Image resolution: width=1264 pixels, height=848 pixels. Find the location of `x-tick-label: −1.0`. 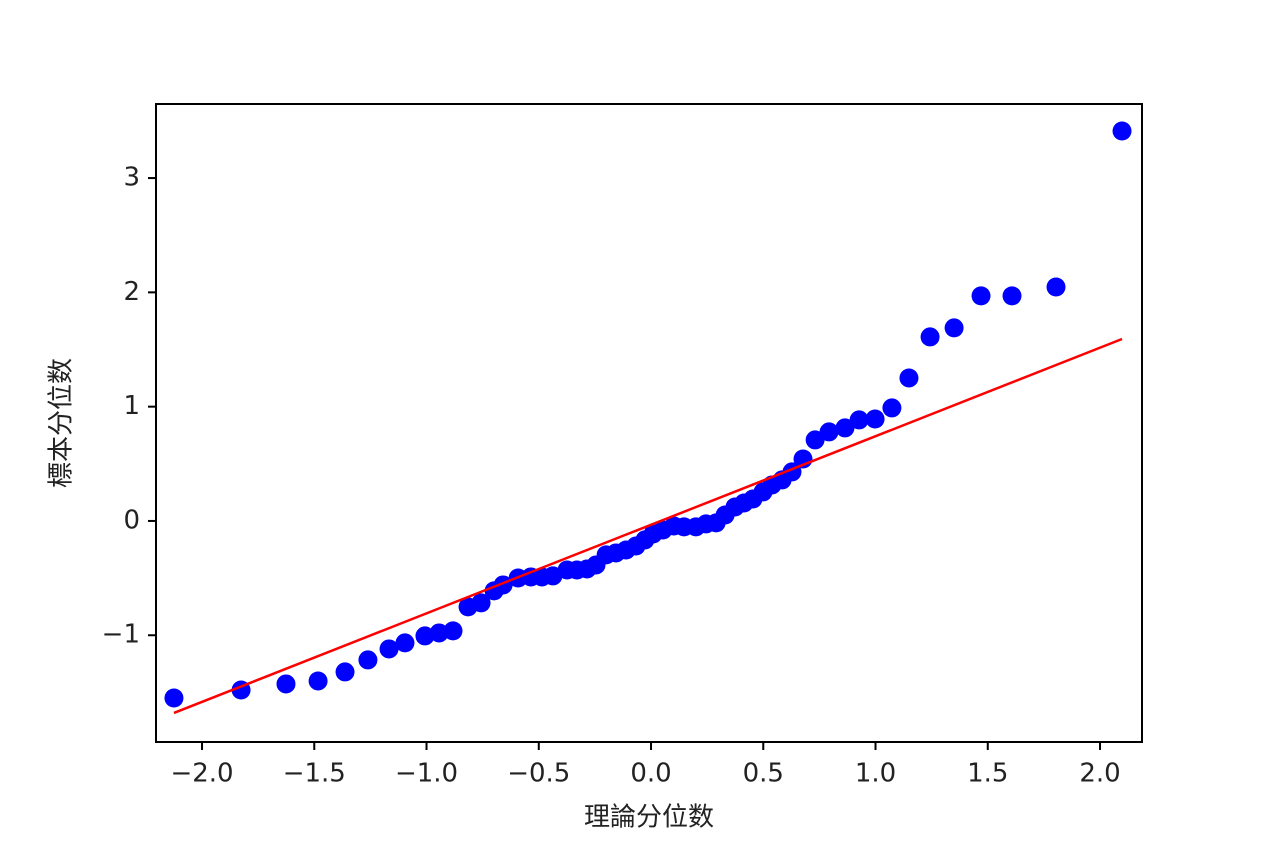

x-tick-label: −1.0 is located at coordinates (426, 774).